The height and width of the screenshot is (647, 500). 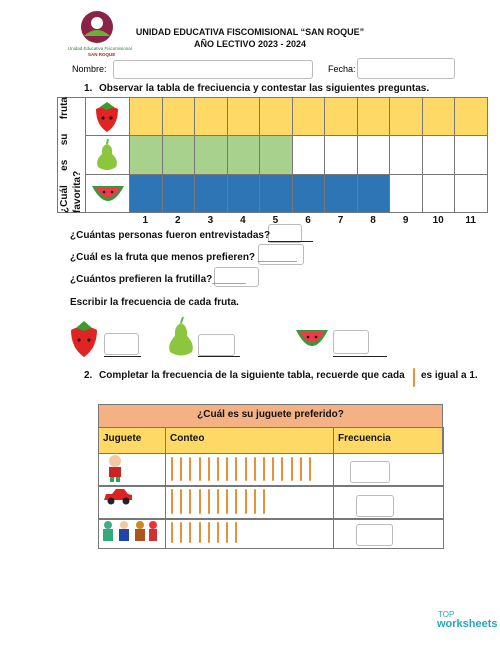 What do you see at coordinates (364, 438) in the screenshot?
I see `column-header: Frecuencia` at bounding box center [364, 438].